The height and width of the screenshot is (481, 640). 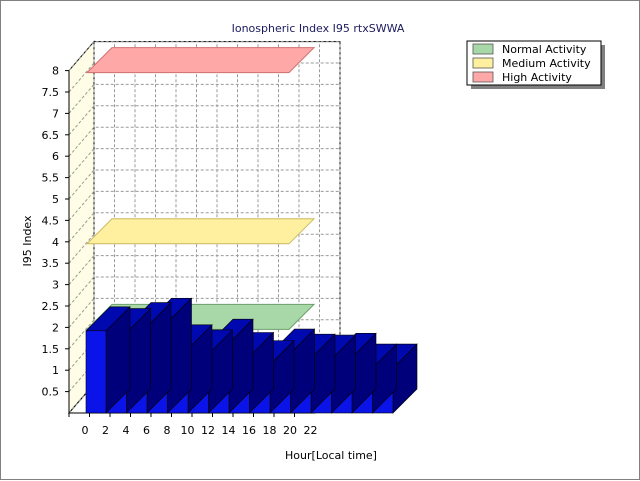 What do you see at coordinates (290, 430) in the screenshot?
I see `x-tick-label: 20` at bounding box center [290, 430].